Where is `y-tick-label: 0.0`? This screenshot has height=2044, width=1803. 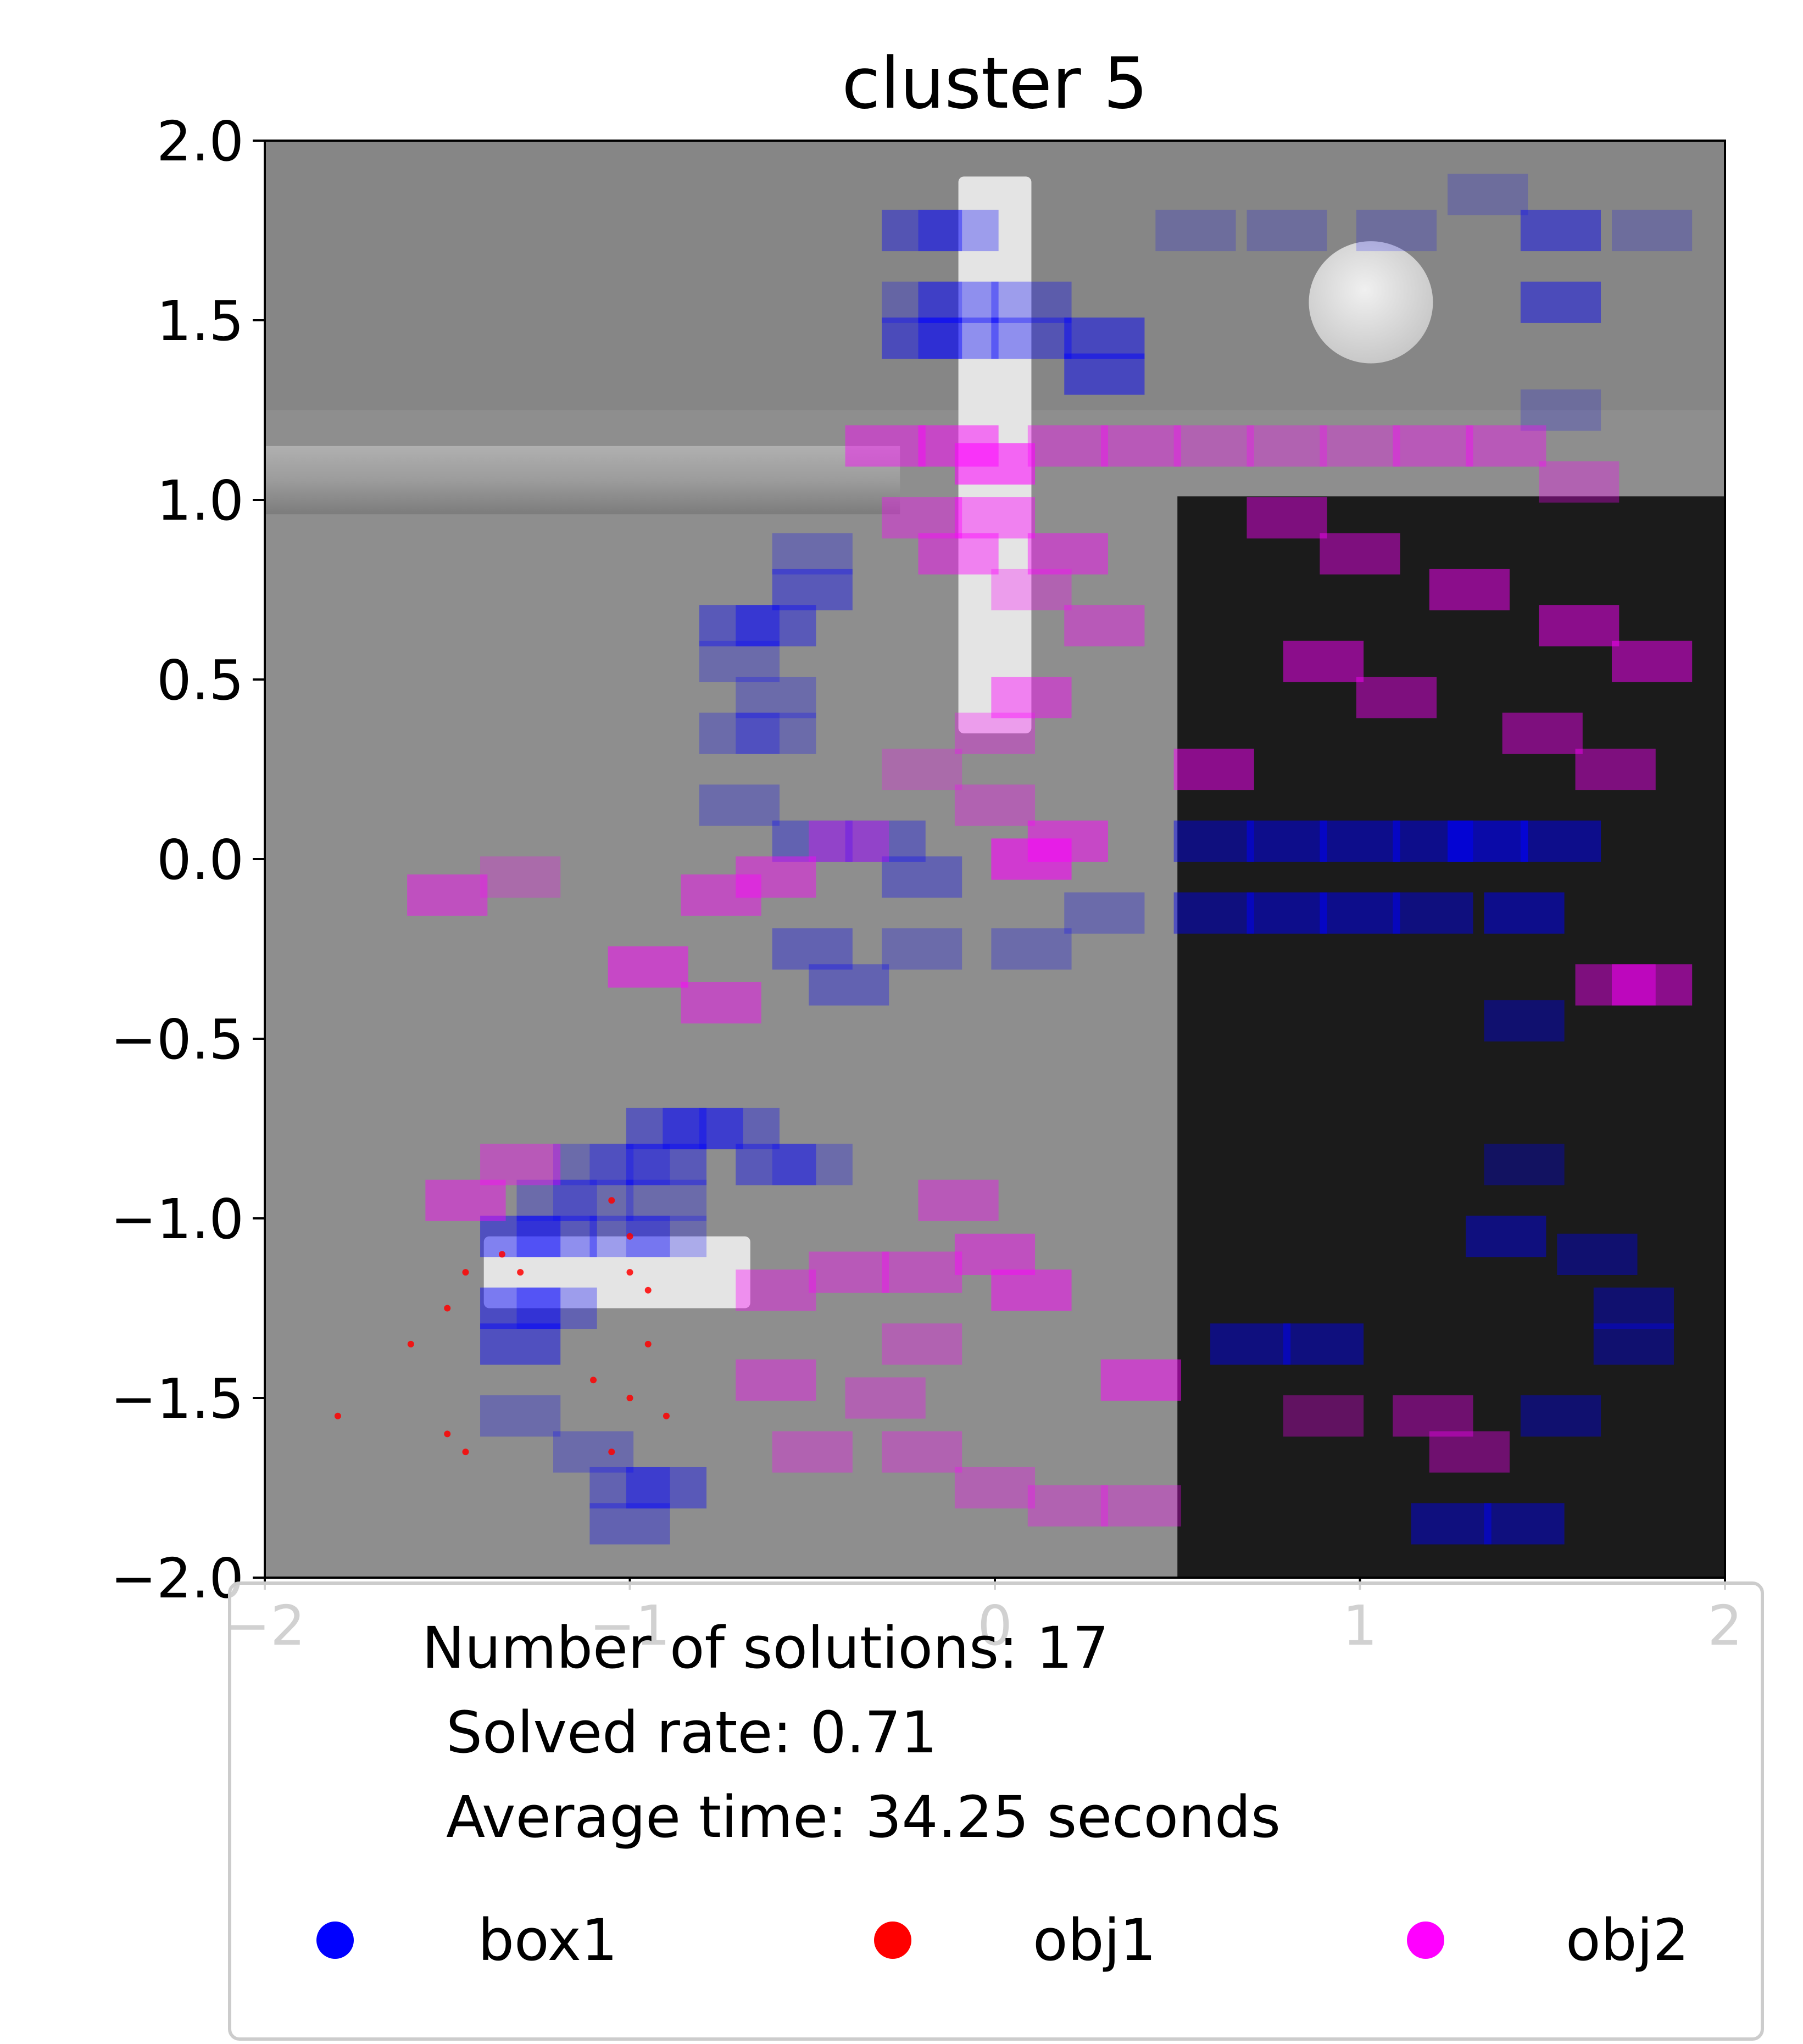 y-tick-label: 0.0 is located at coordinates (200, 860).